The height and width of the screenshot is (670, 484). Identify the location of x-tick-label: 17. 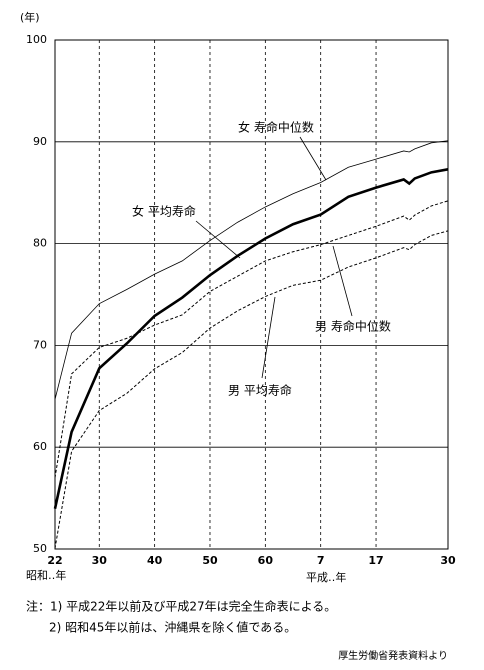
(375, 560).